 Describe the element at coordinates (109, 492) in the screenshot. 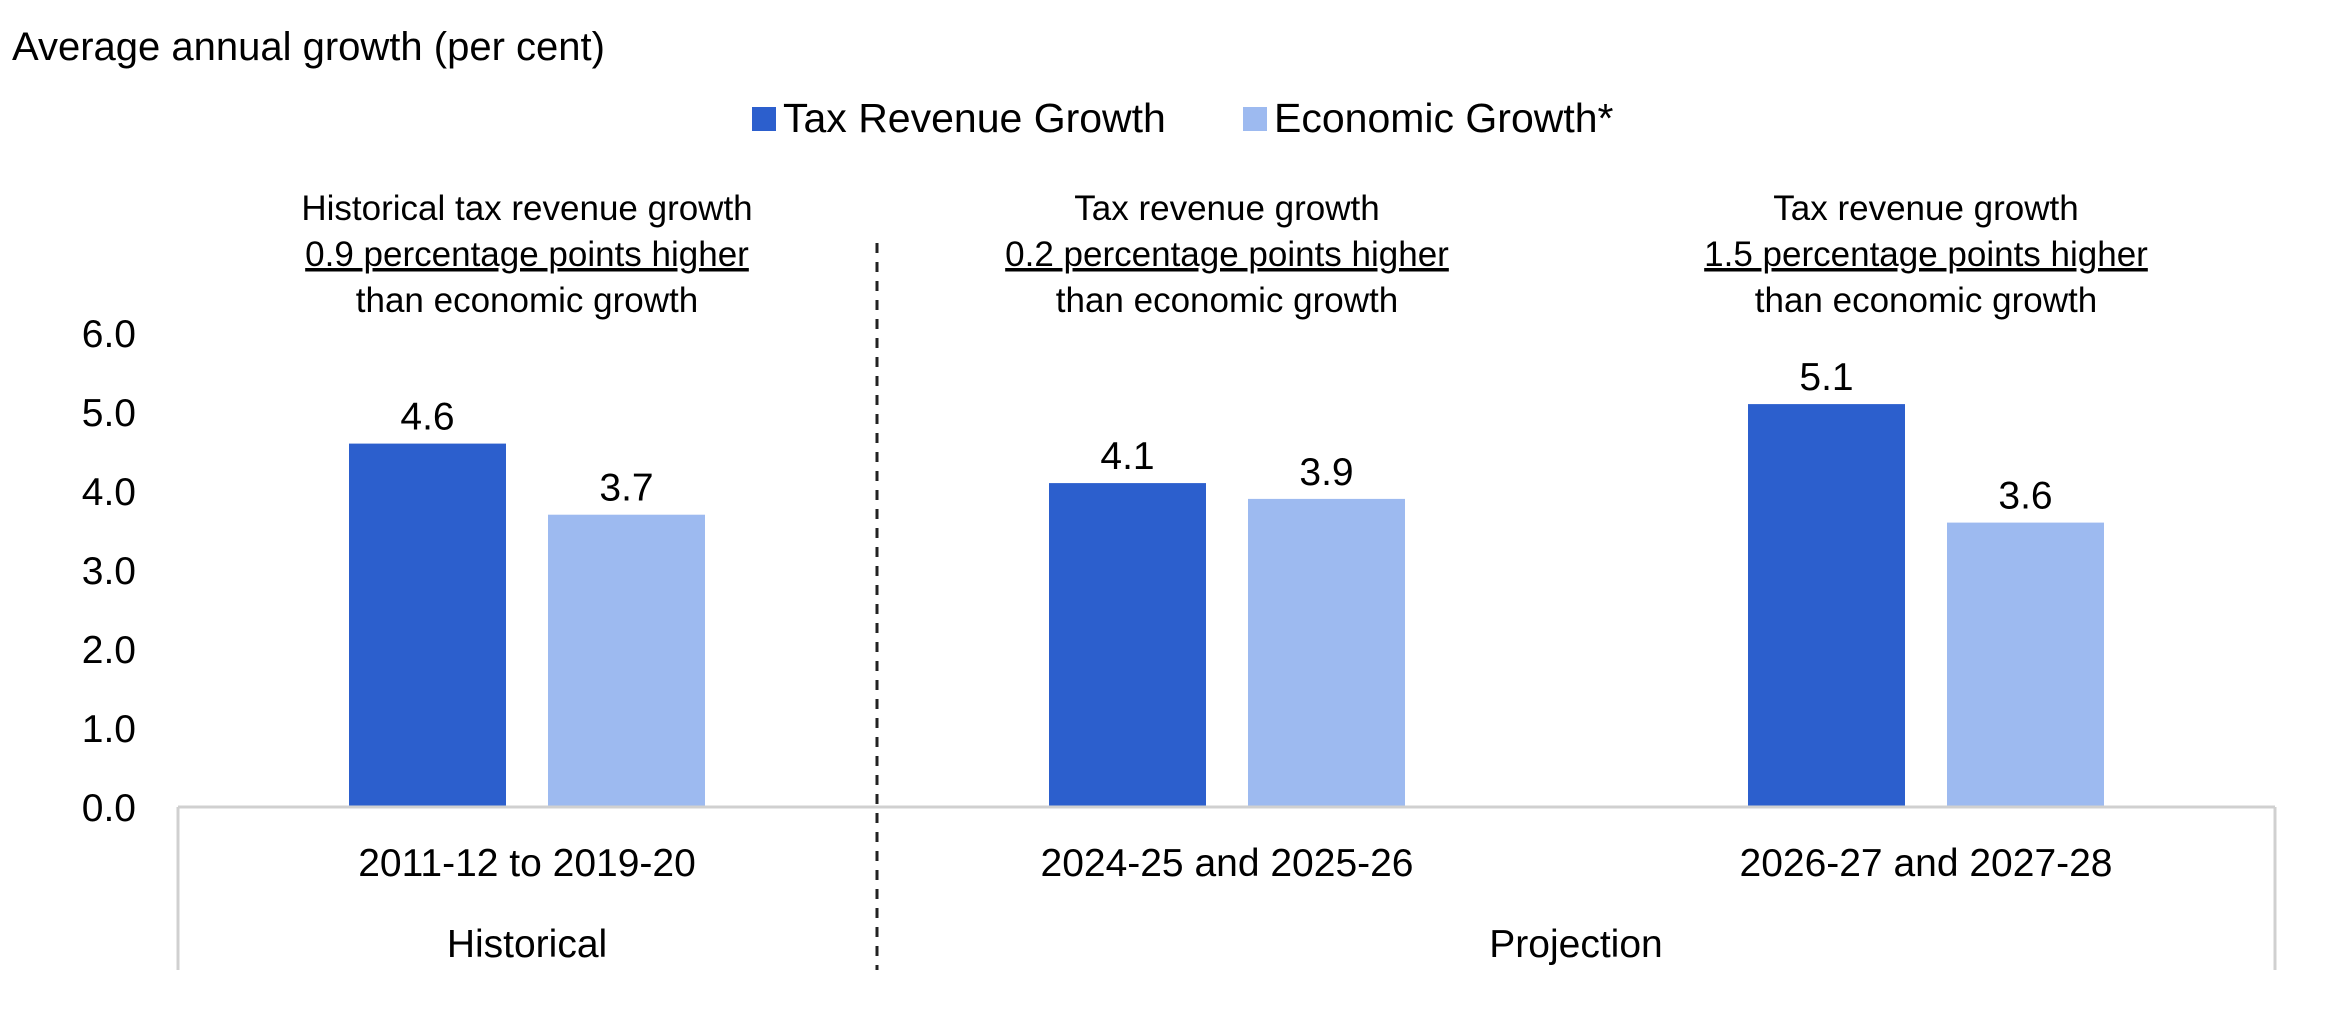

I see `y-tick-label: 4.0` at that location.